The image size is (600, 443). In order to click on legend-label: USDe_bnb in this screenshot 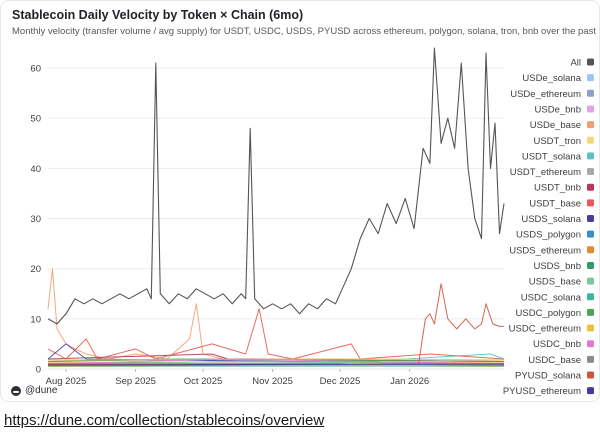, I will do `click(558, 109)`.